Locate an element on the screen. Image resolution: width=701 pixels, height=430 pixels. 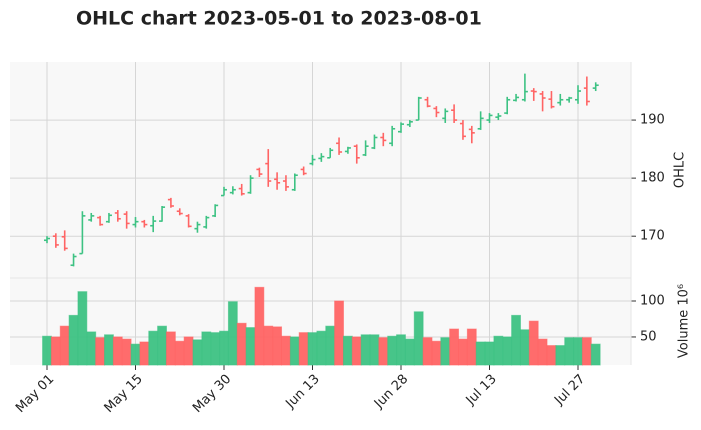
volume-axis-label: Volume 10⁶ is located at coordinates (684, 321).